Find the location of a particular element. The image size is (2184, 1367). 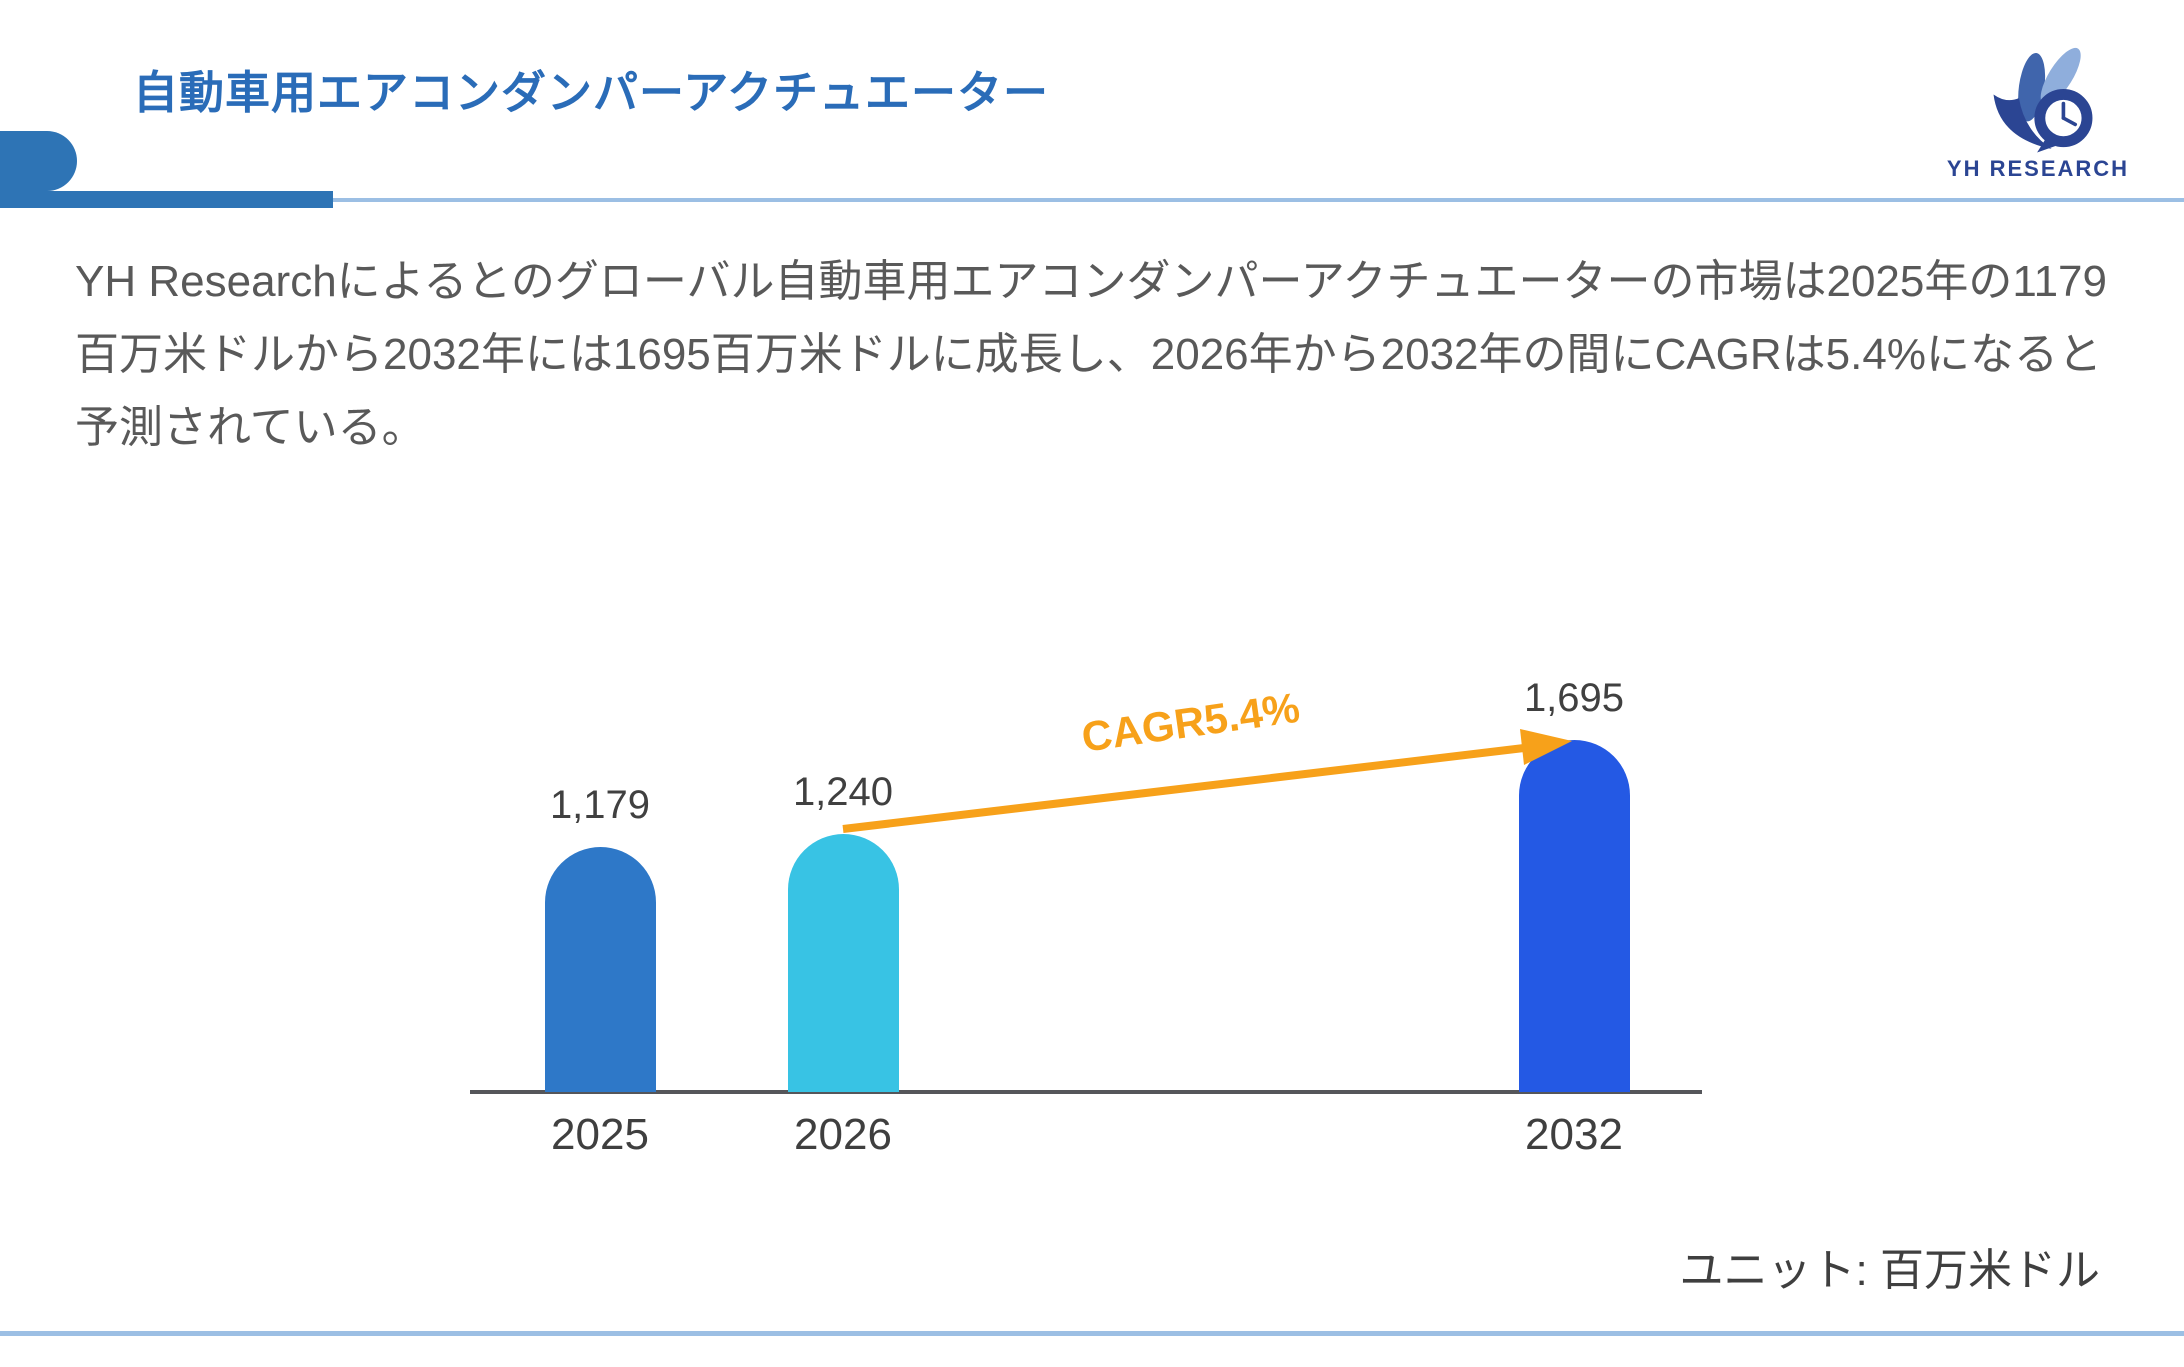

bar-2026 is located at coordinates (843, 963).